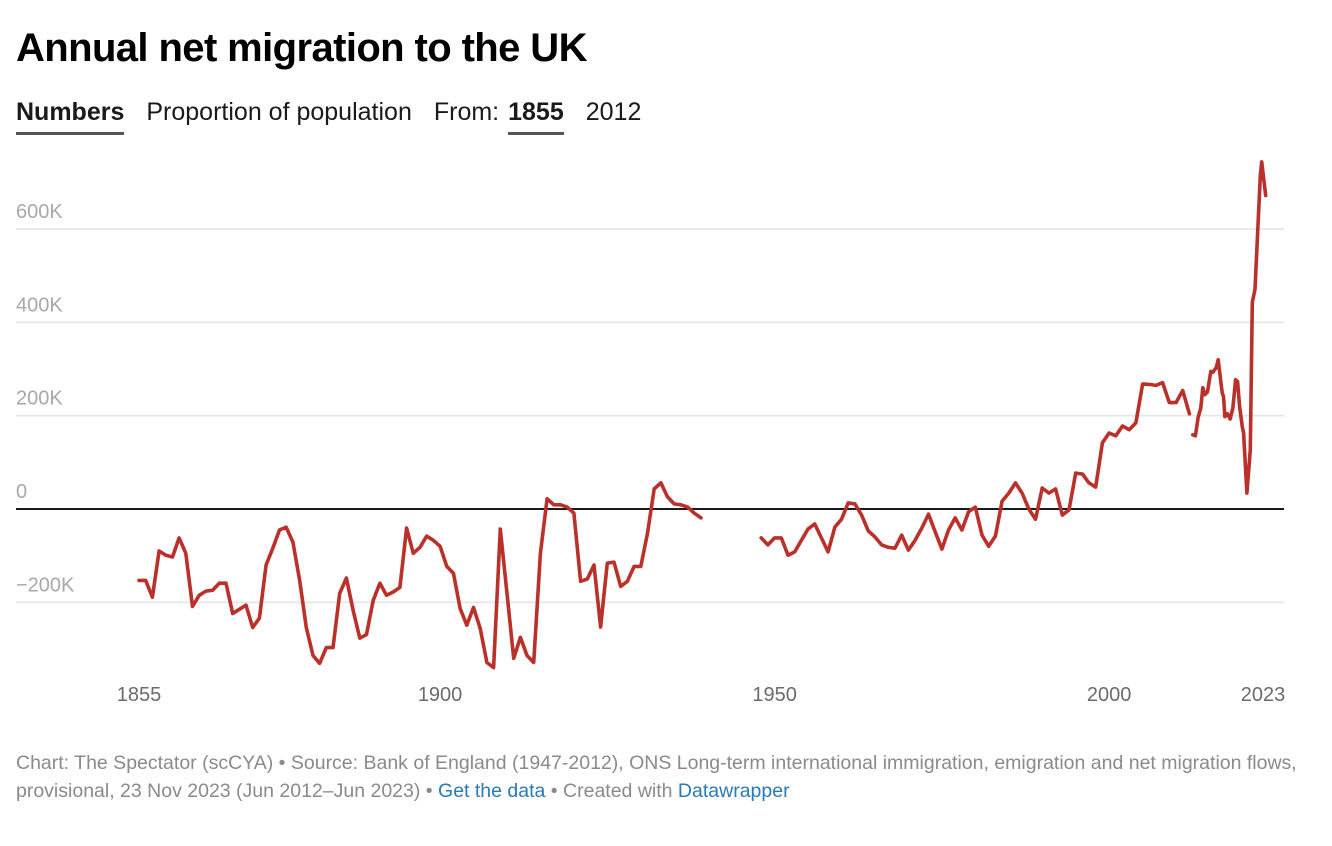 This screenshot has width=1332, height=846. Describe the element at coordinates (440, 695) in the screenshot. I see `x-tick-label: 1900` at that location.